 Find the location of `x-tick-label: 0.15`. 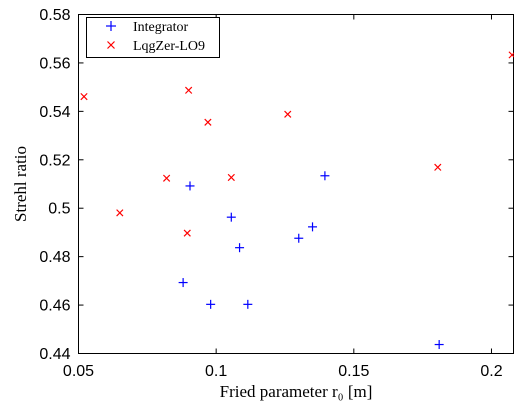

x-tick-label: 0.15 is located at coordinates (353, 371).